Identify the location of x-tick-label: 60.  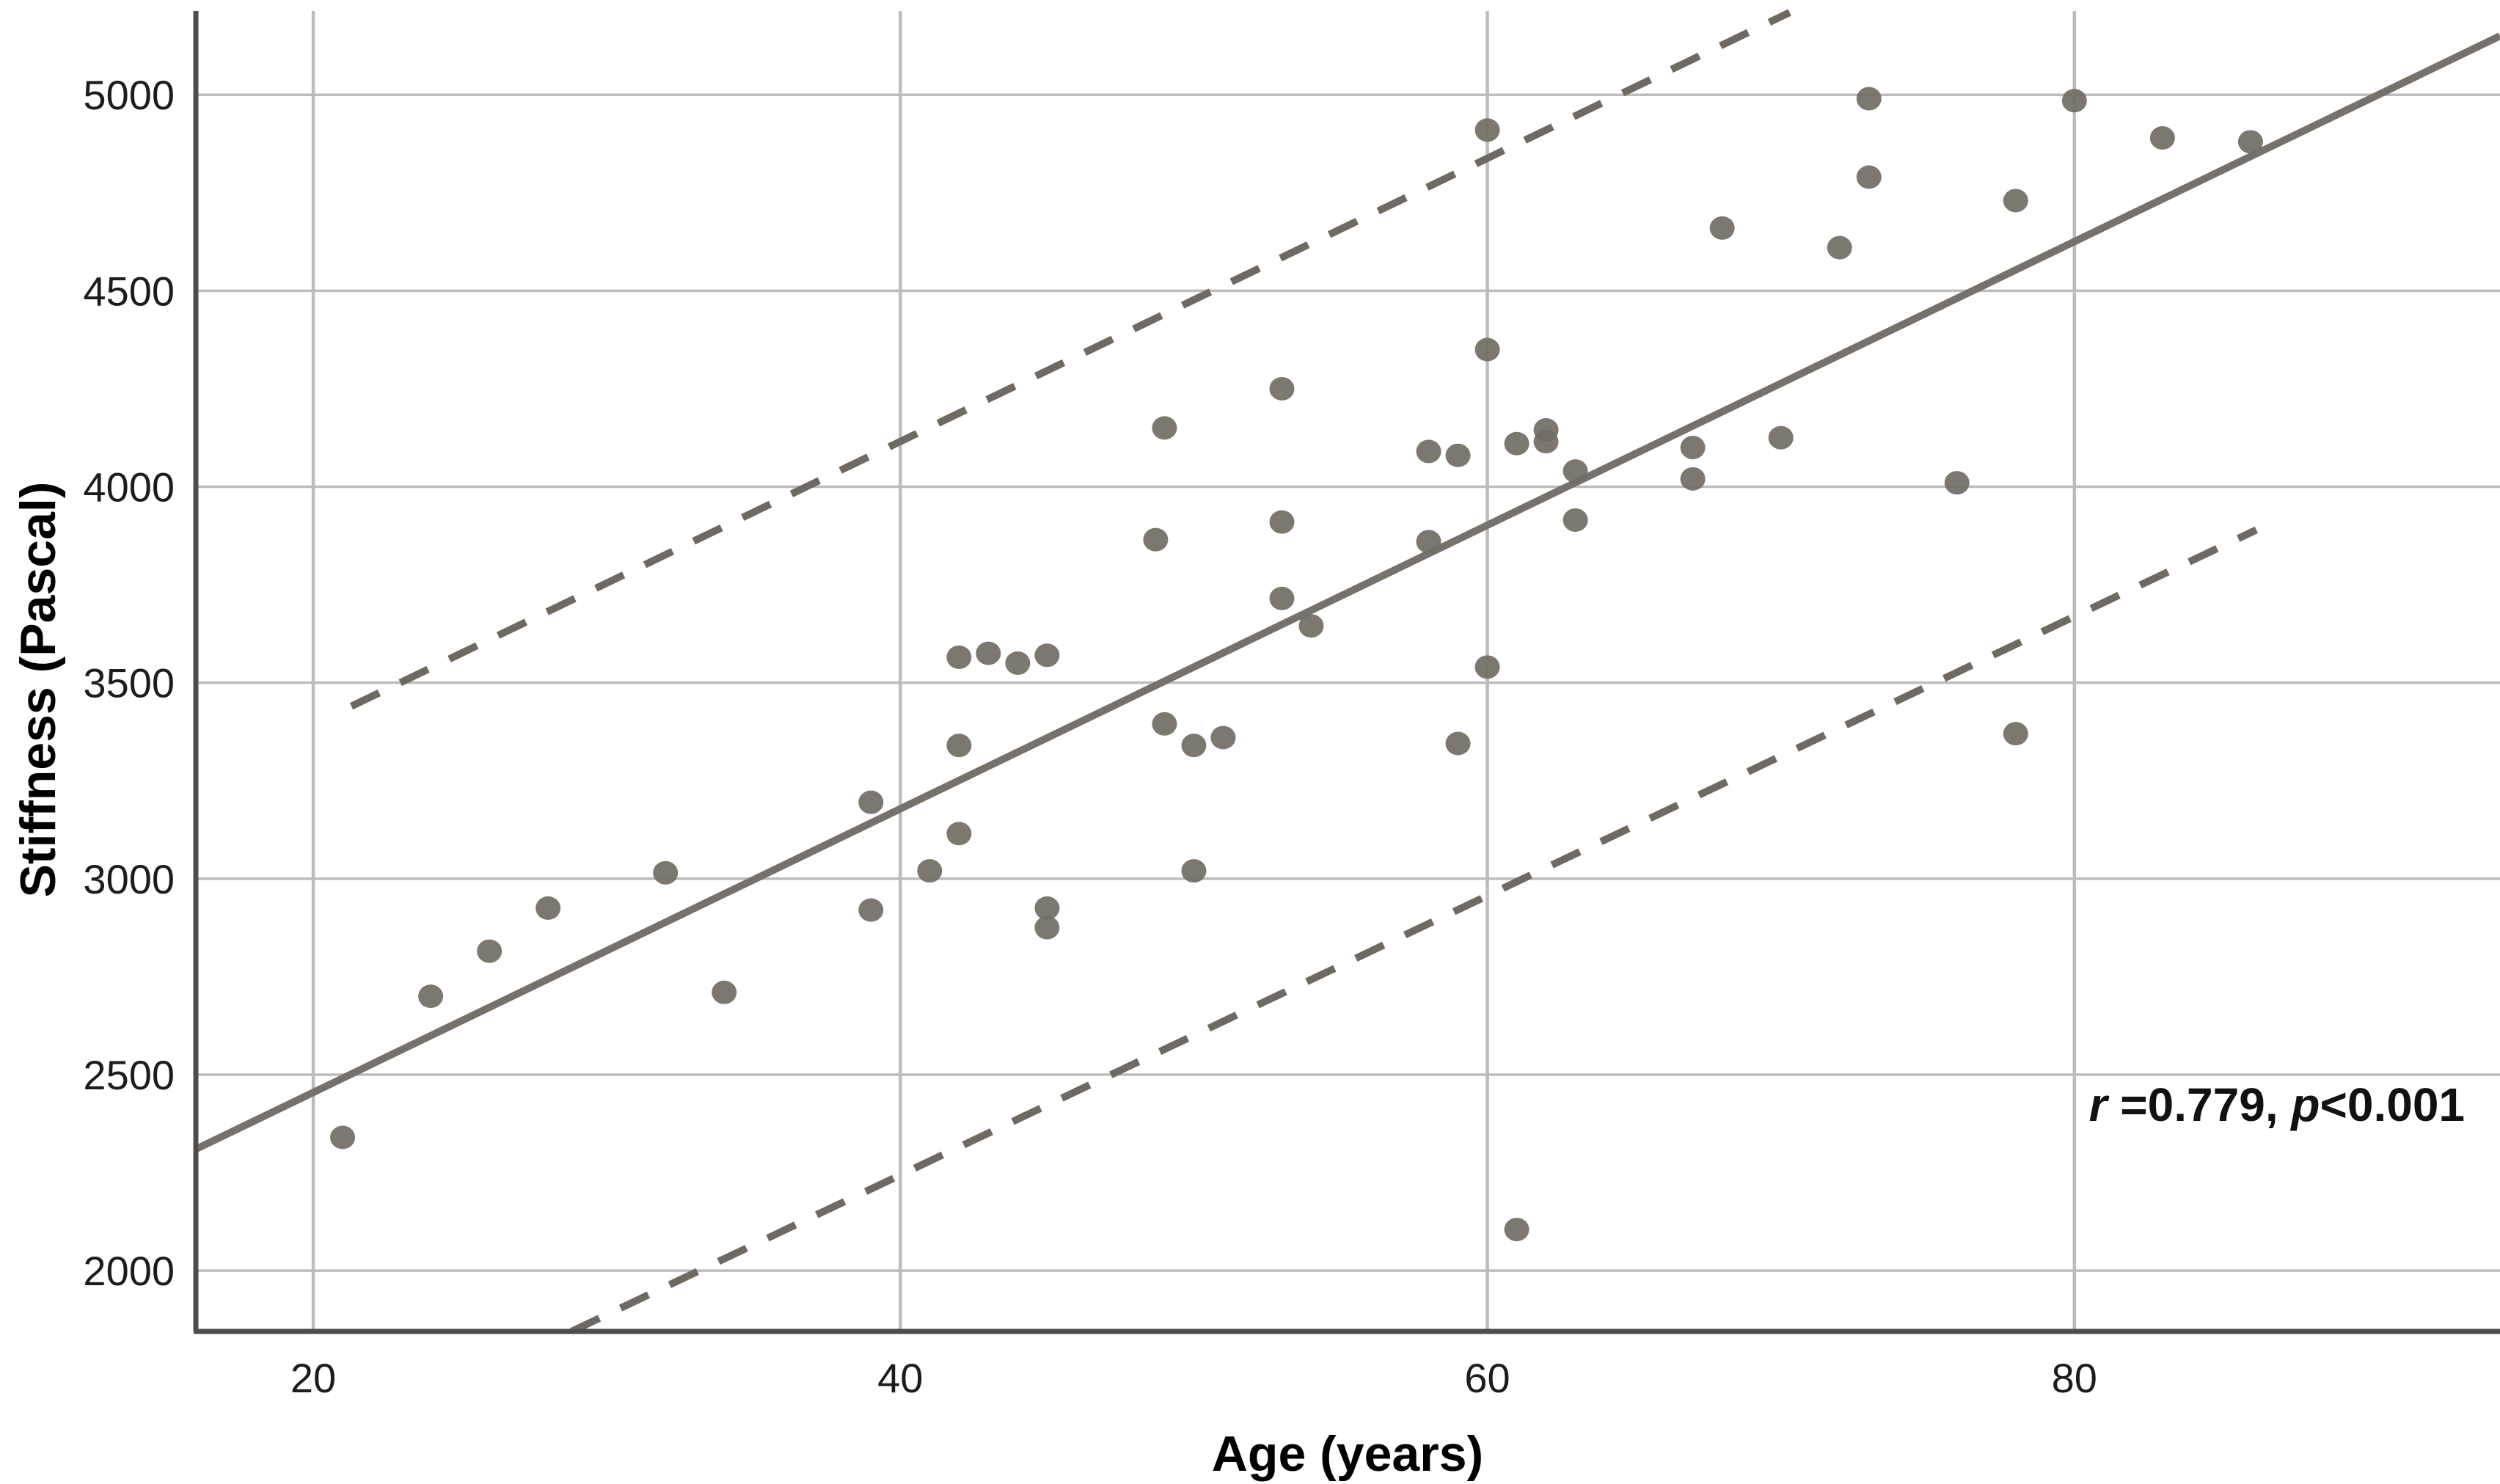
(1487, 1378).